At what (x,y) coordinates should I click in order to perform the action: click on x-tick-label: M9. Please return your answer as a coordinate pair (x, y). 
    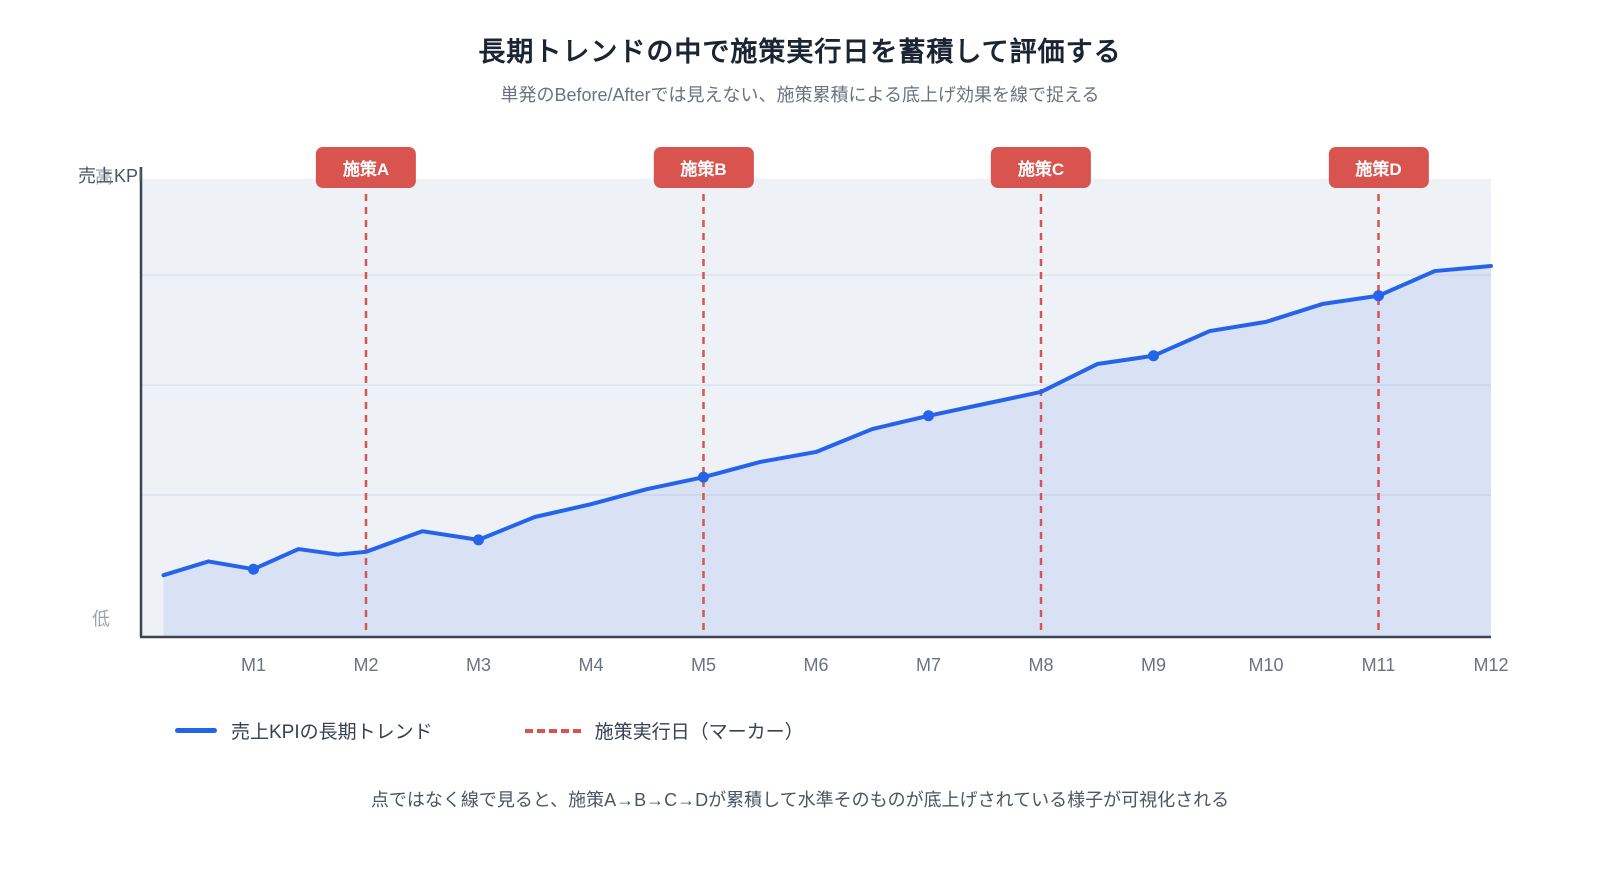
    Looking at the image, I should click on (1153, 665).